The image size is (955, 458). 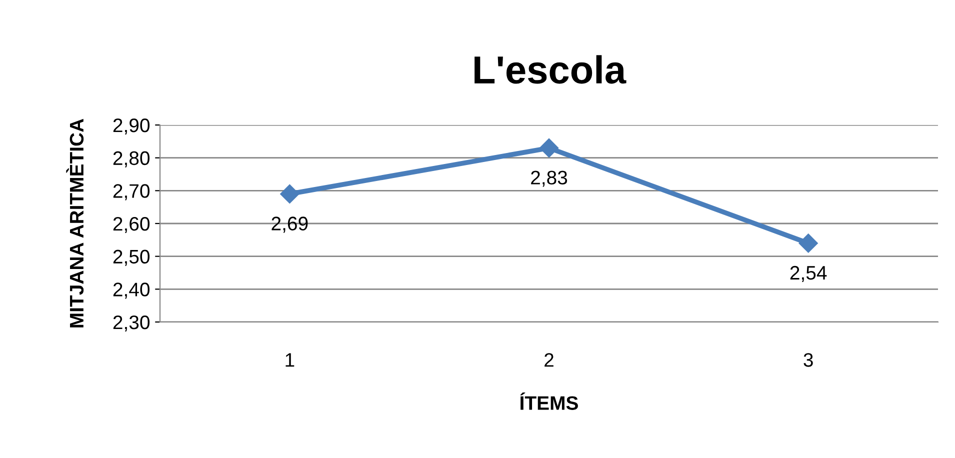 What do you see at coordinates (131, 225) in the screenshot?
I see `y-tick-label: 2,60` at bounding box center [131, 225].